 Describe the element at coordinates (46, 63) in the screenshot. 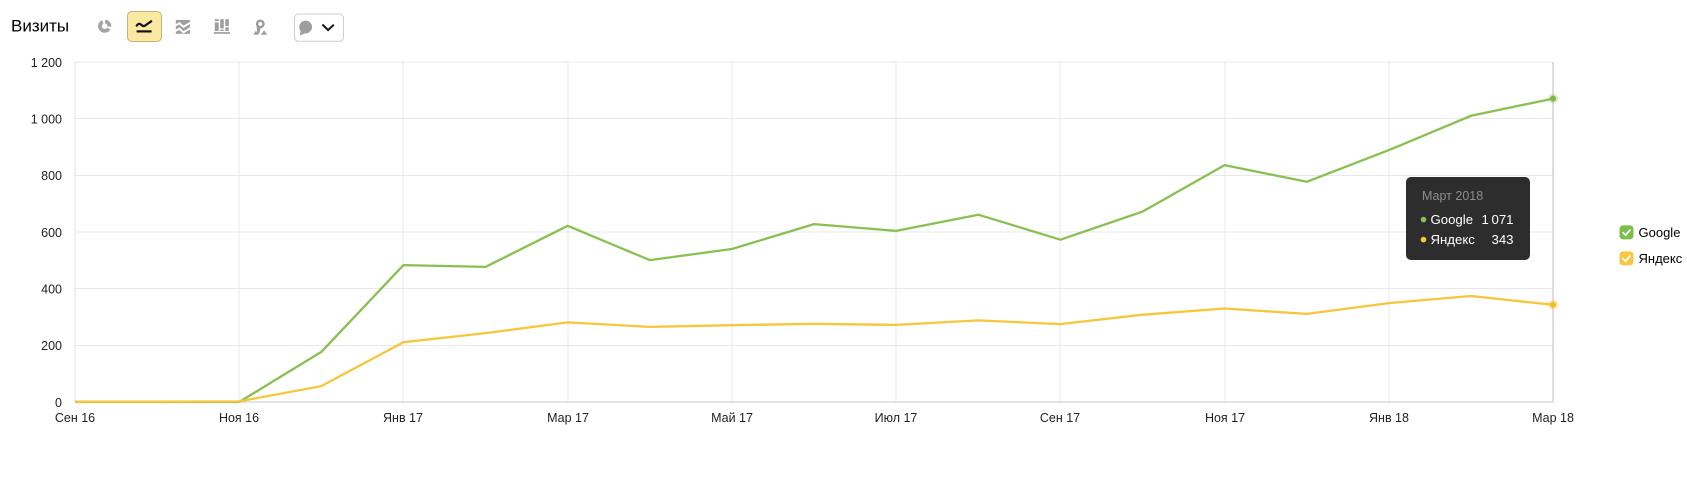

I see `svg-text: 1 200` at that location.